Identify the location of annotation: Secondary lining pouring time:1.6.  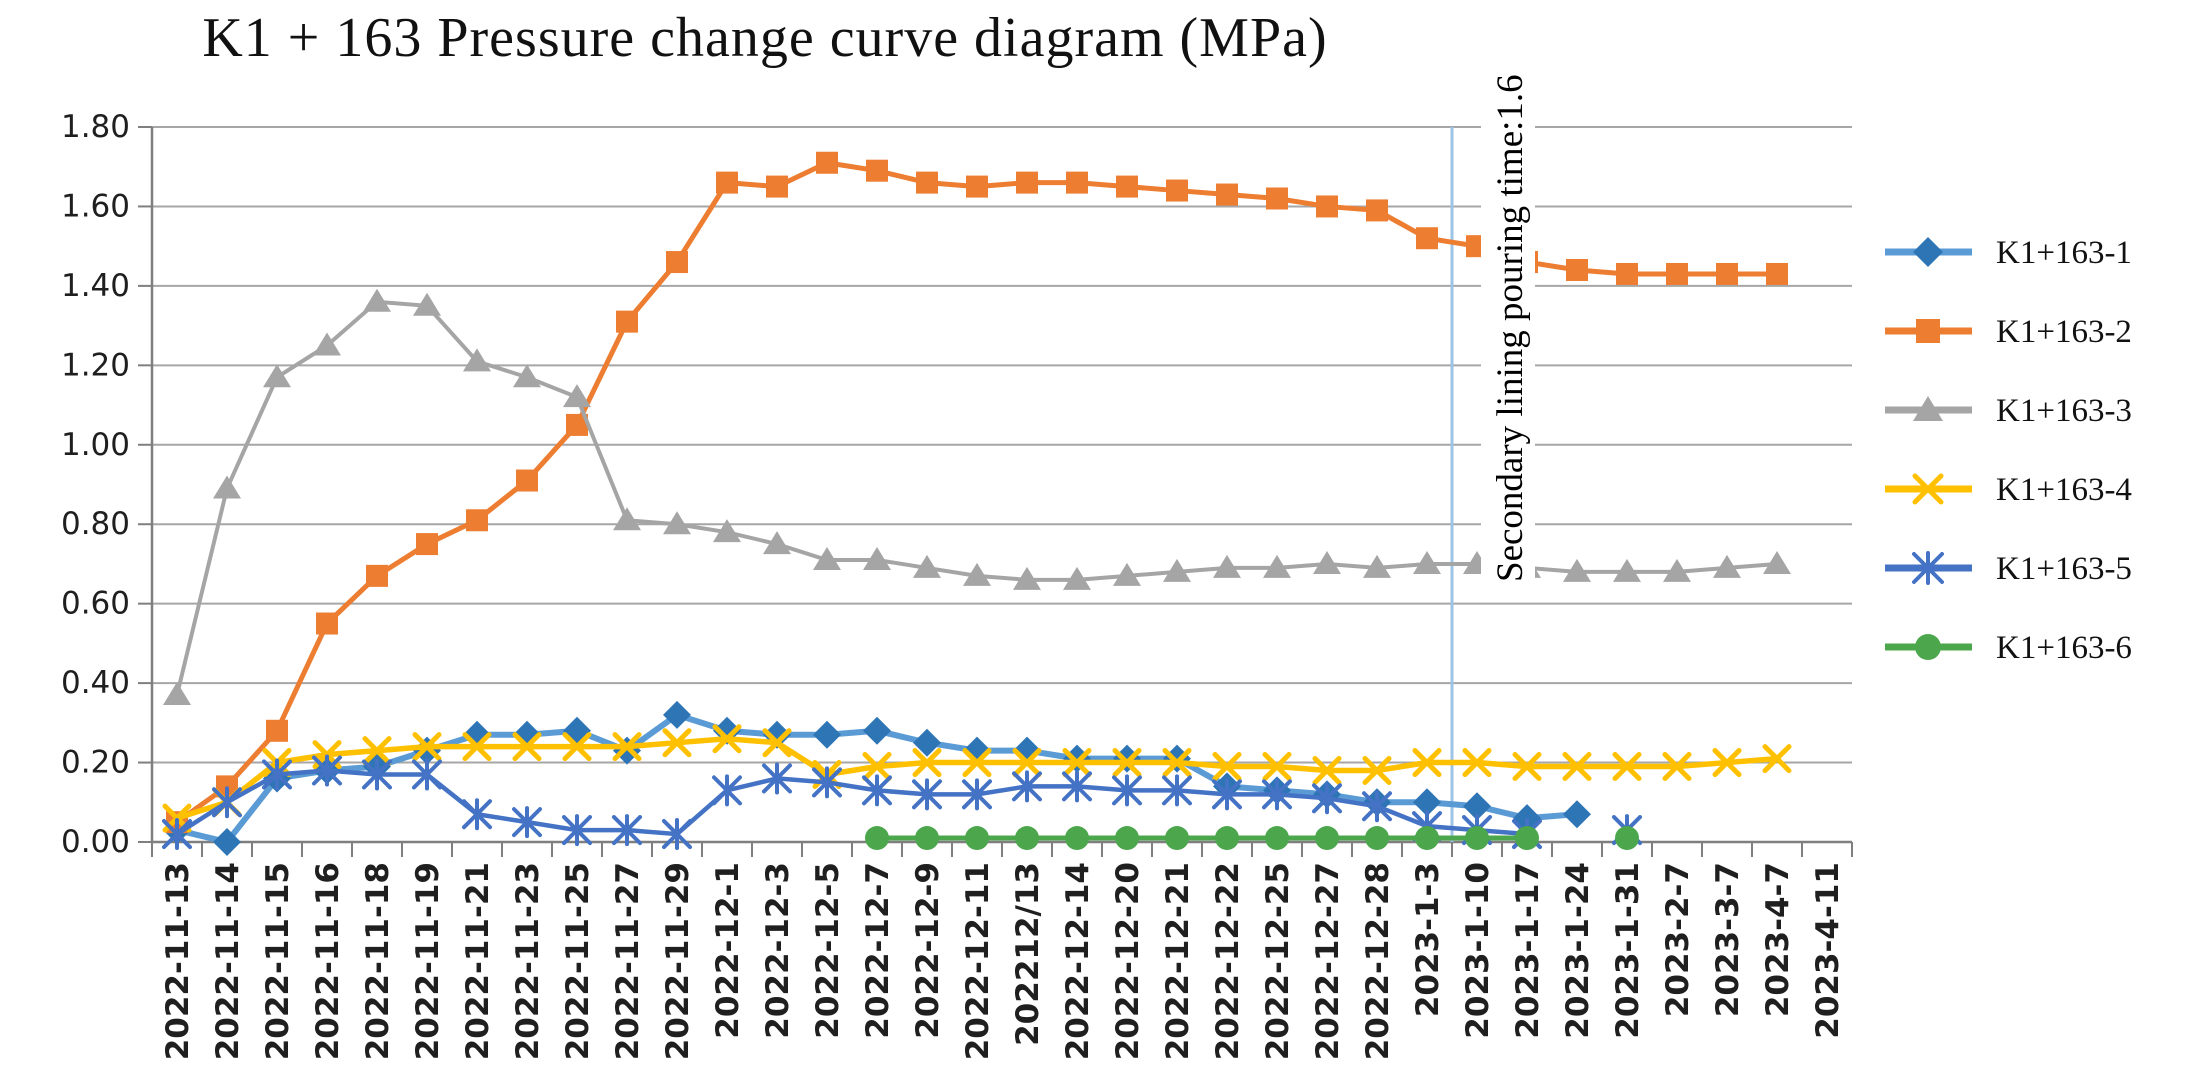
(1508, 331).